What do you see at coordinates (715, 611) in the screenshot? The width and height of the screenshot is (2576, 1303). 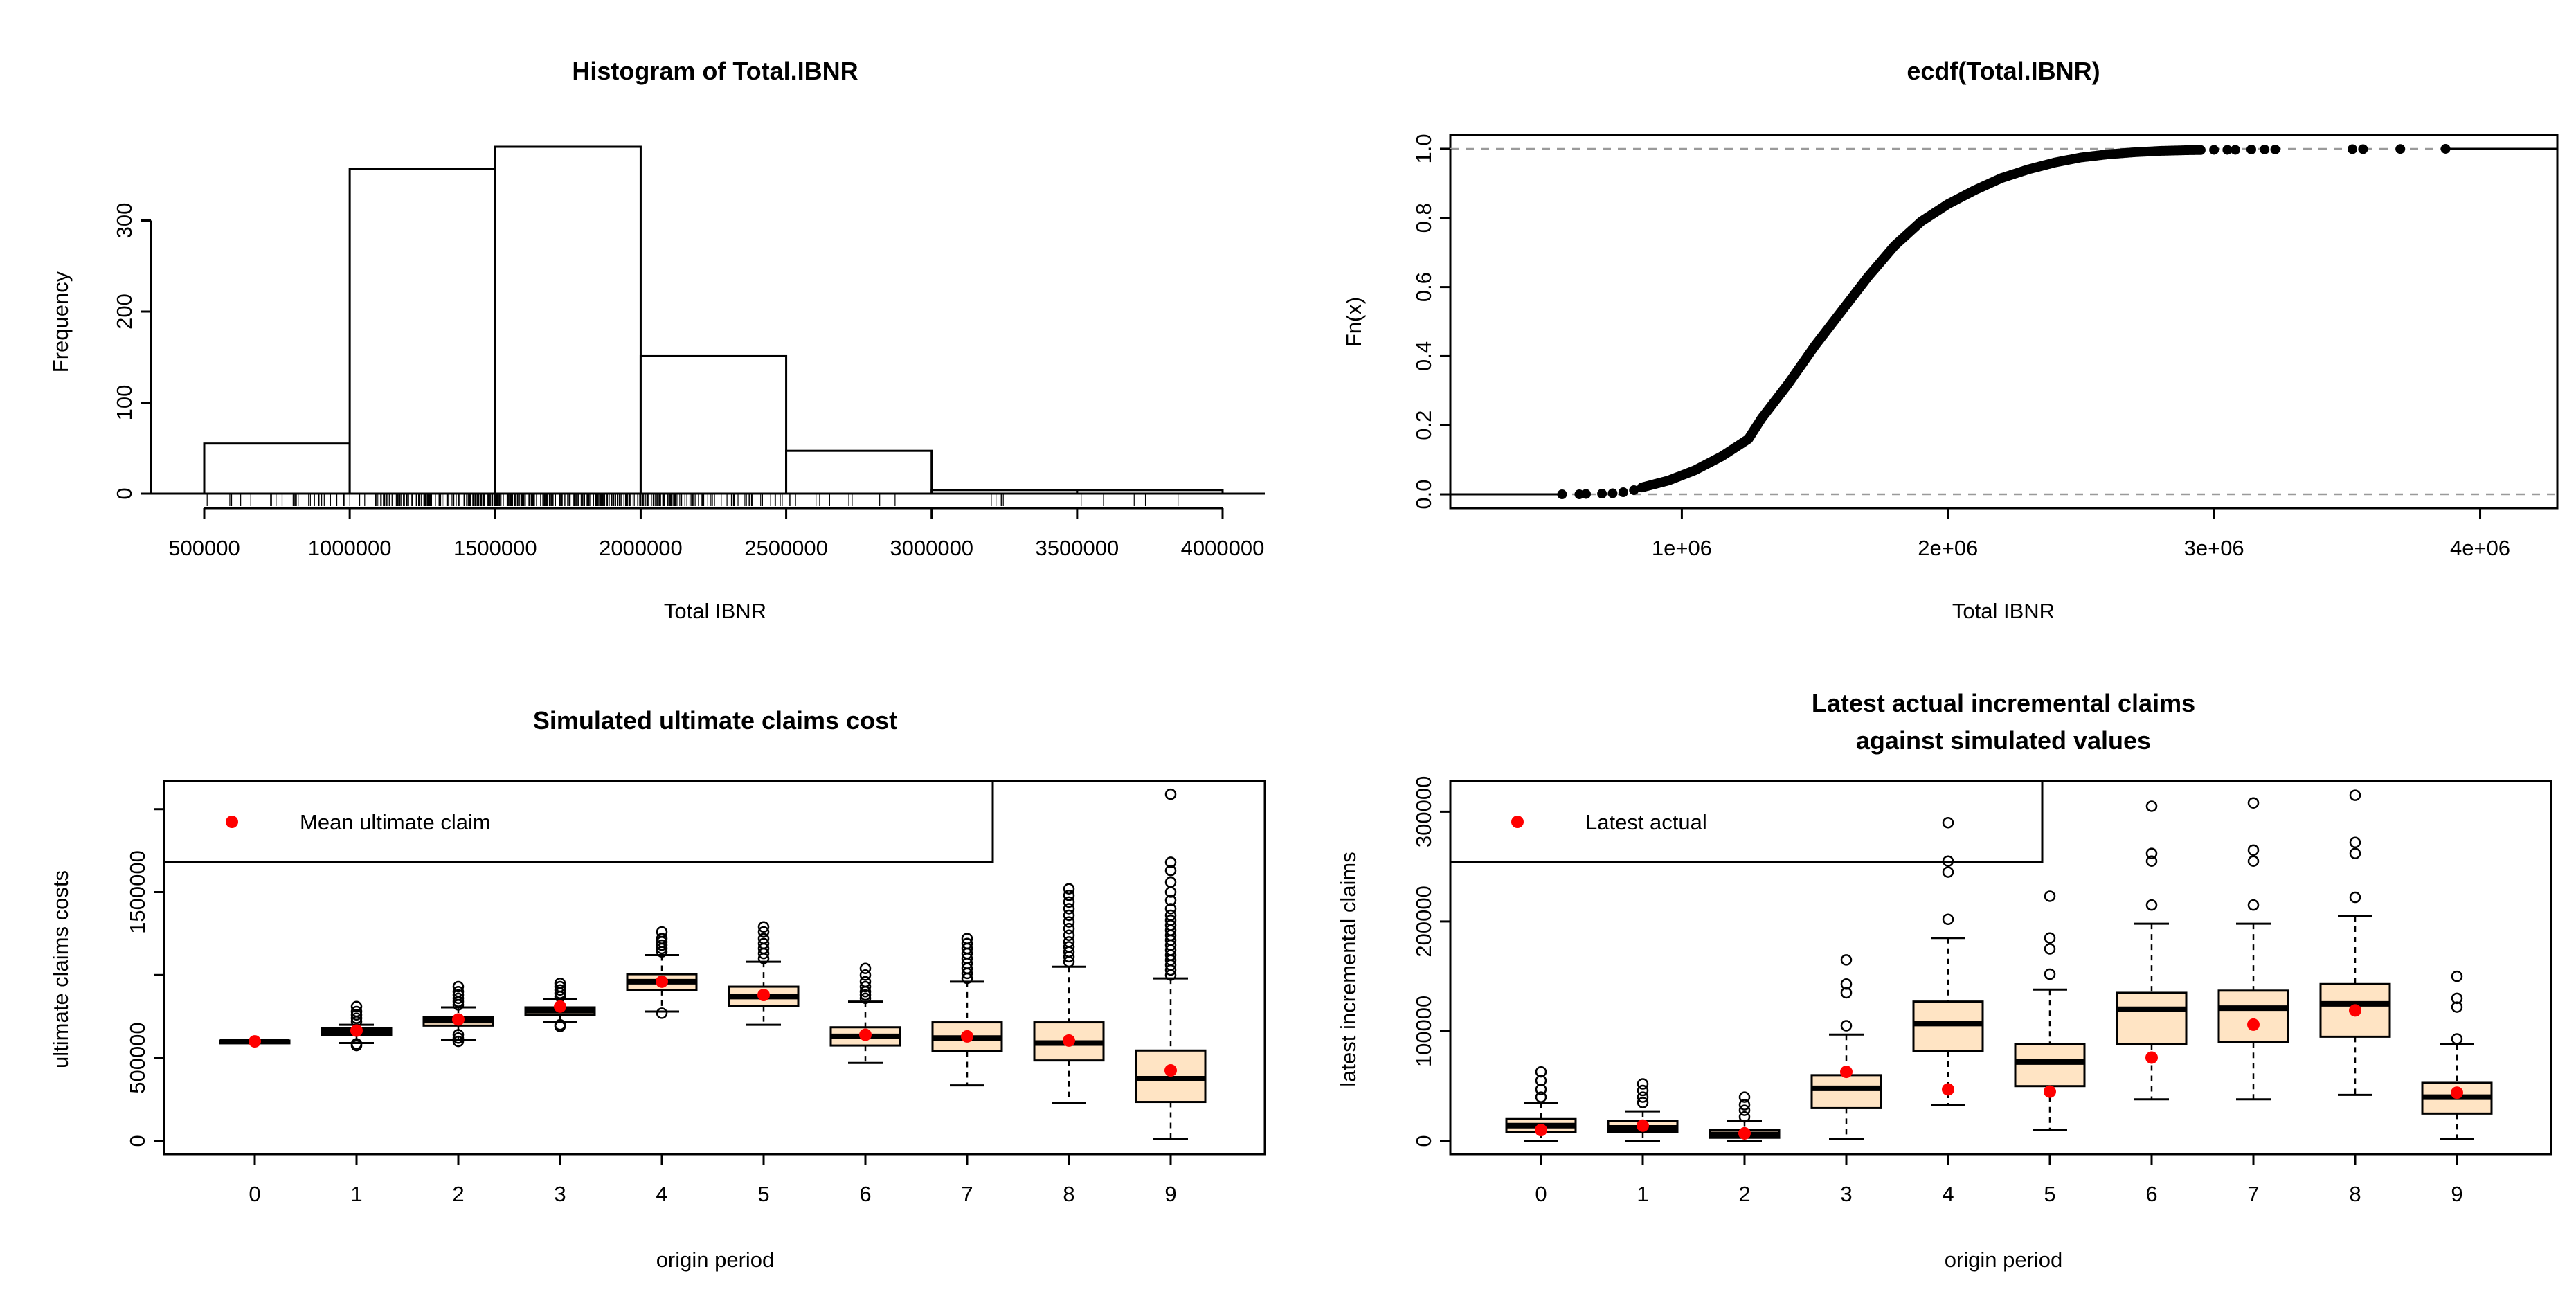 I see `histogram-x-label: Total IBNR` at bounding box center [715, 611].